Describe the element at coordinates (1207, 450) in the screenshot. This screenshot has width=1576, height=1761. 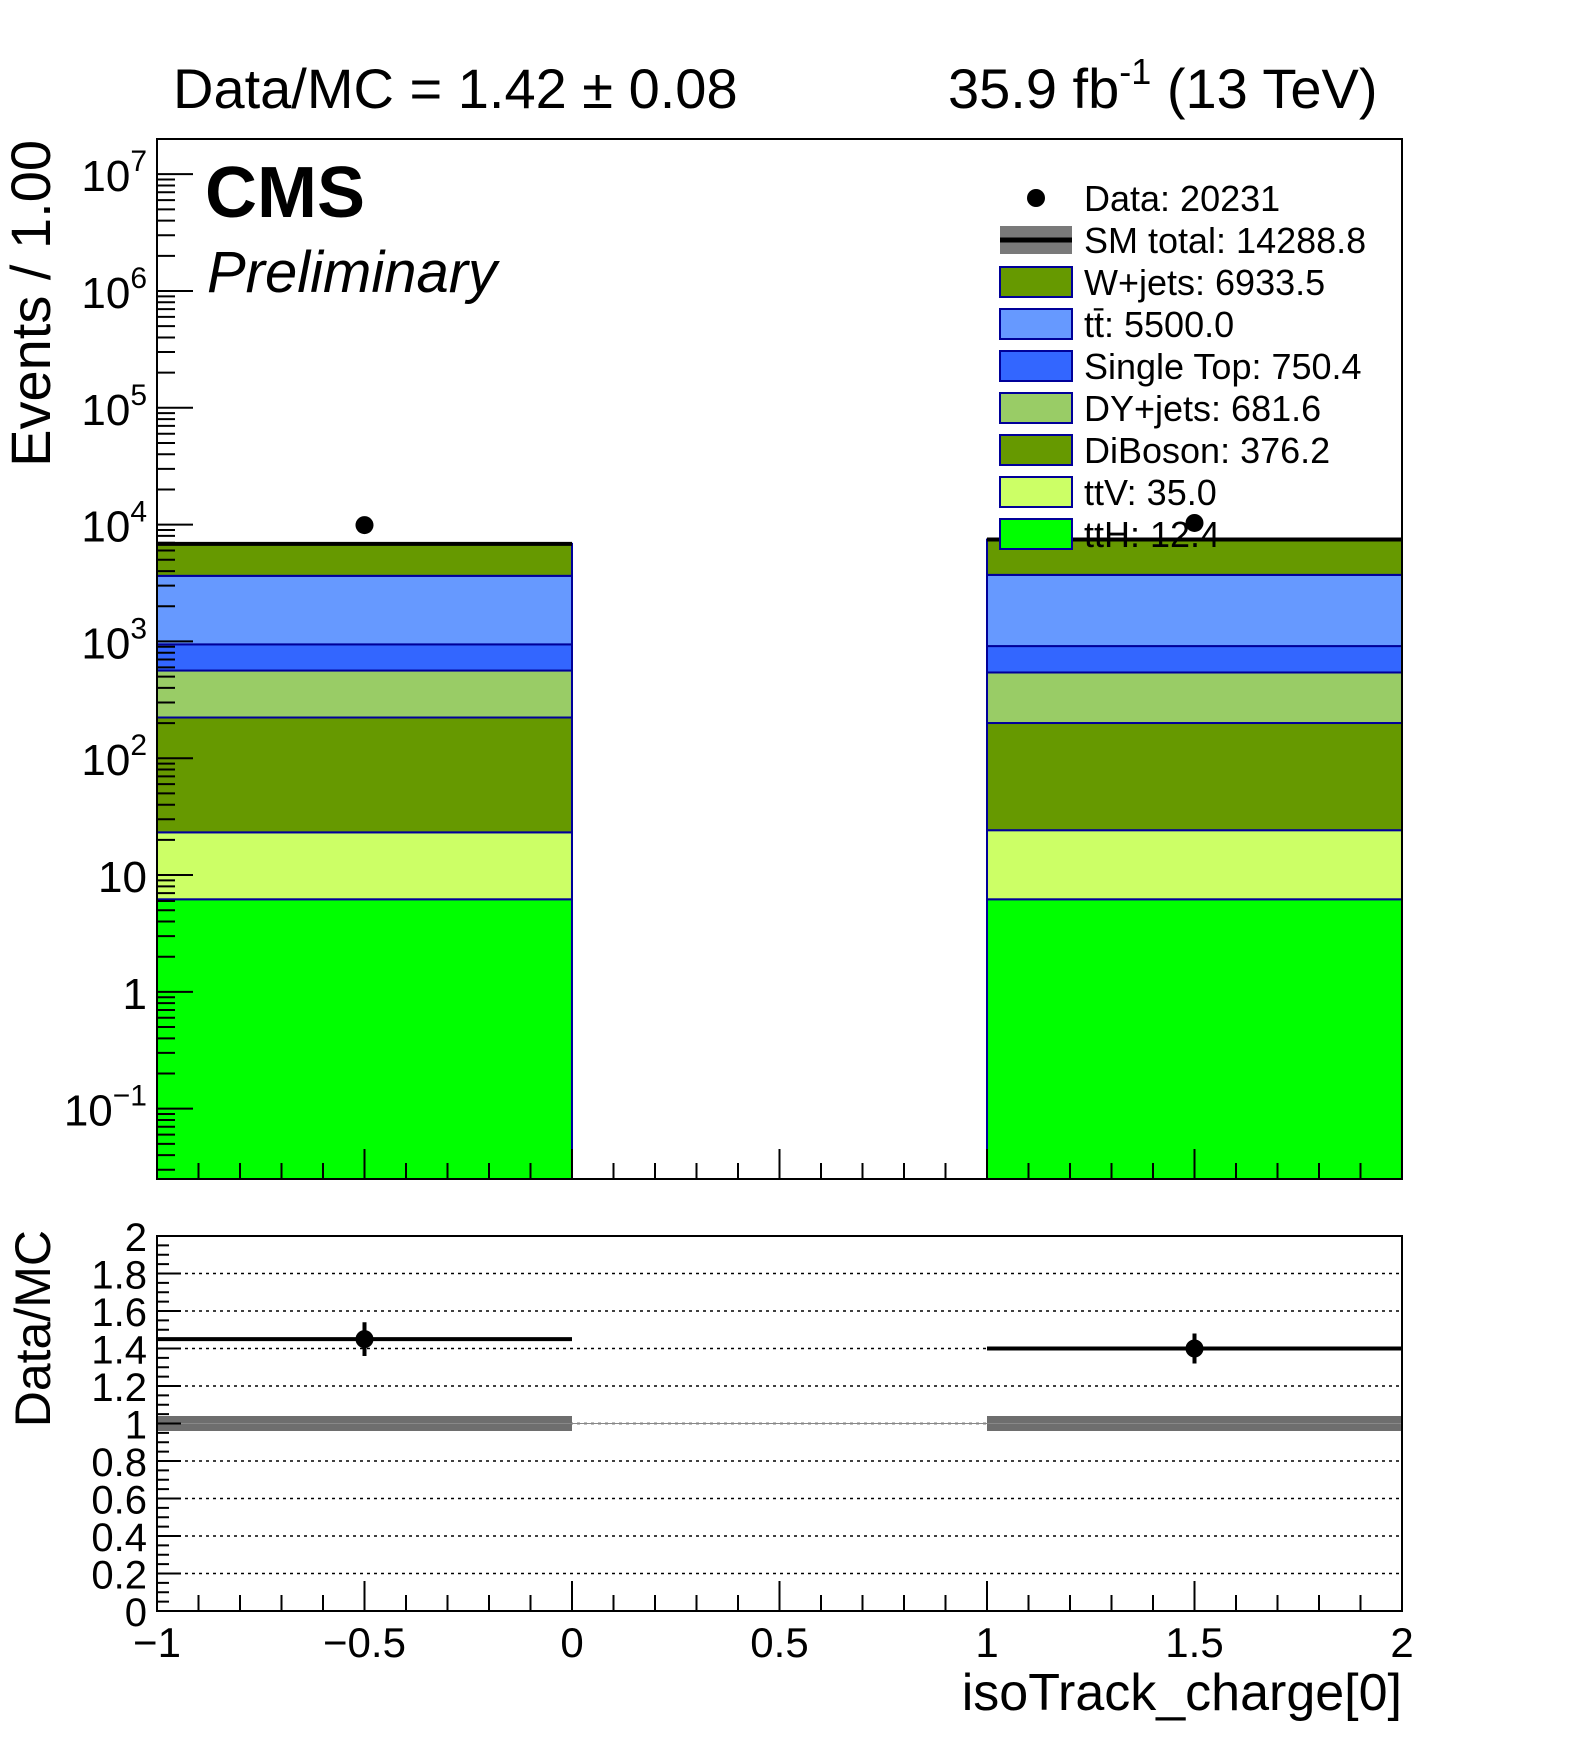
I see `legend-entry: DiBoson: 376.2` at that location.